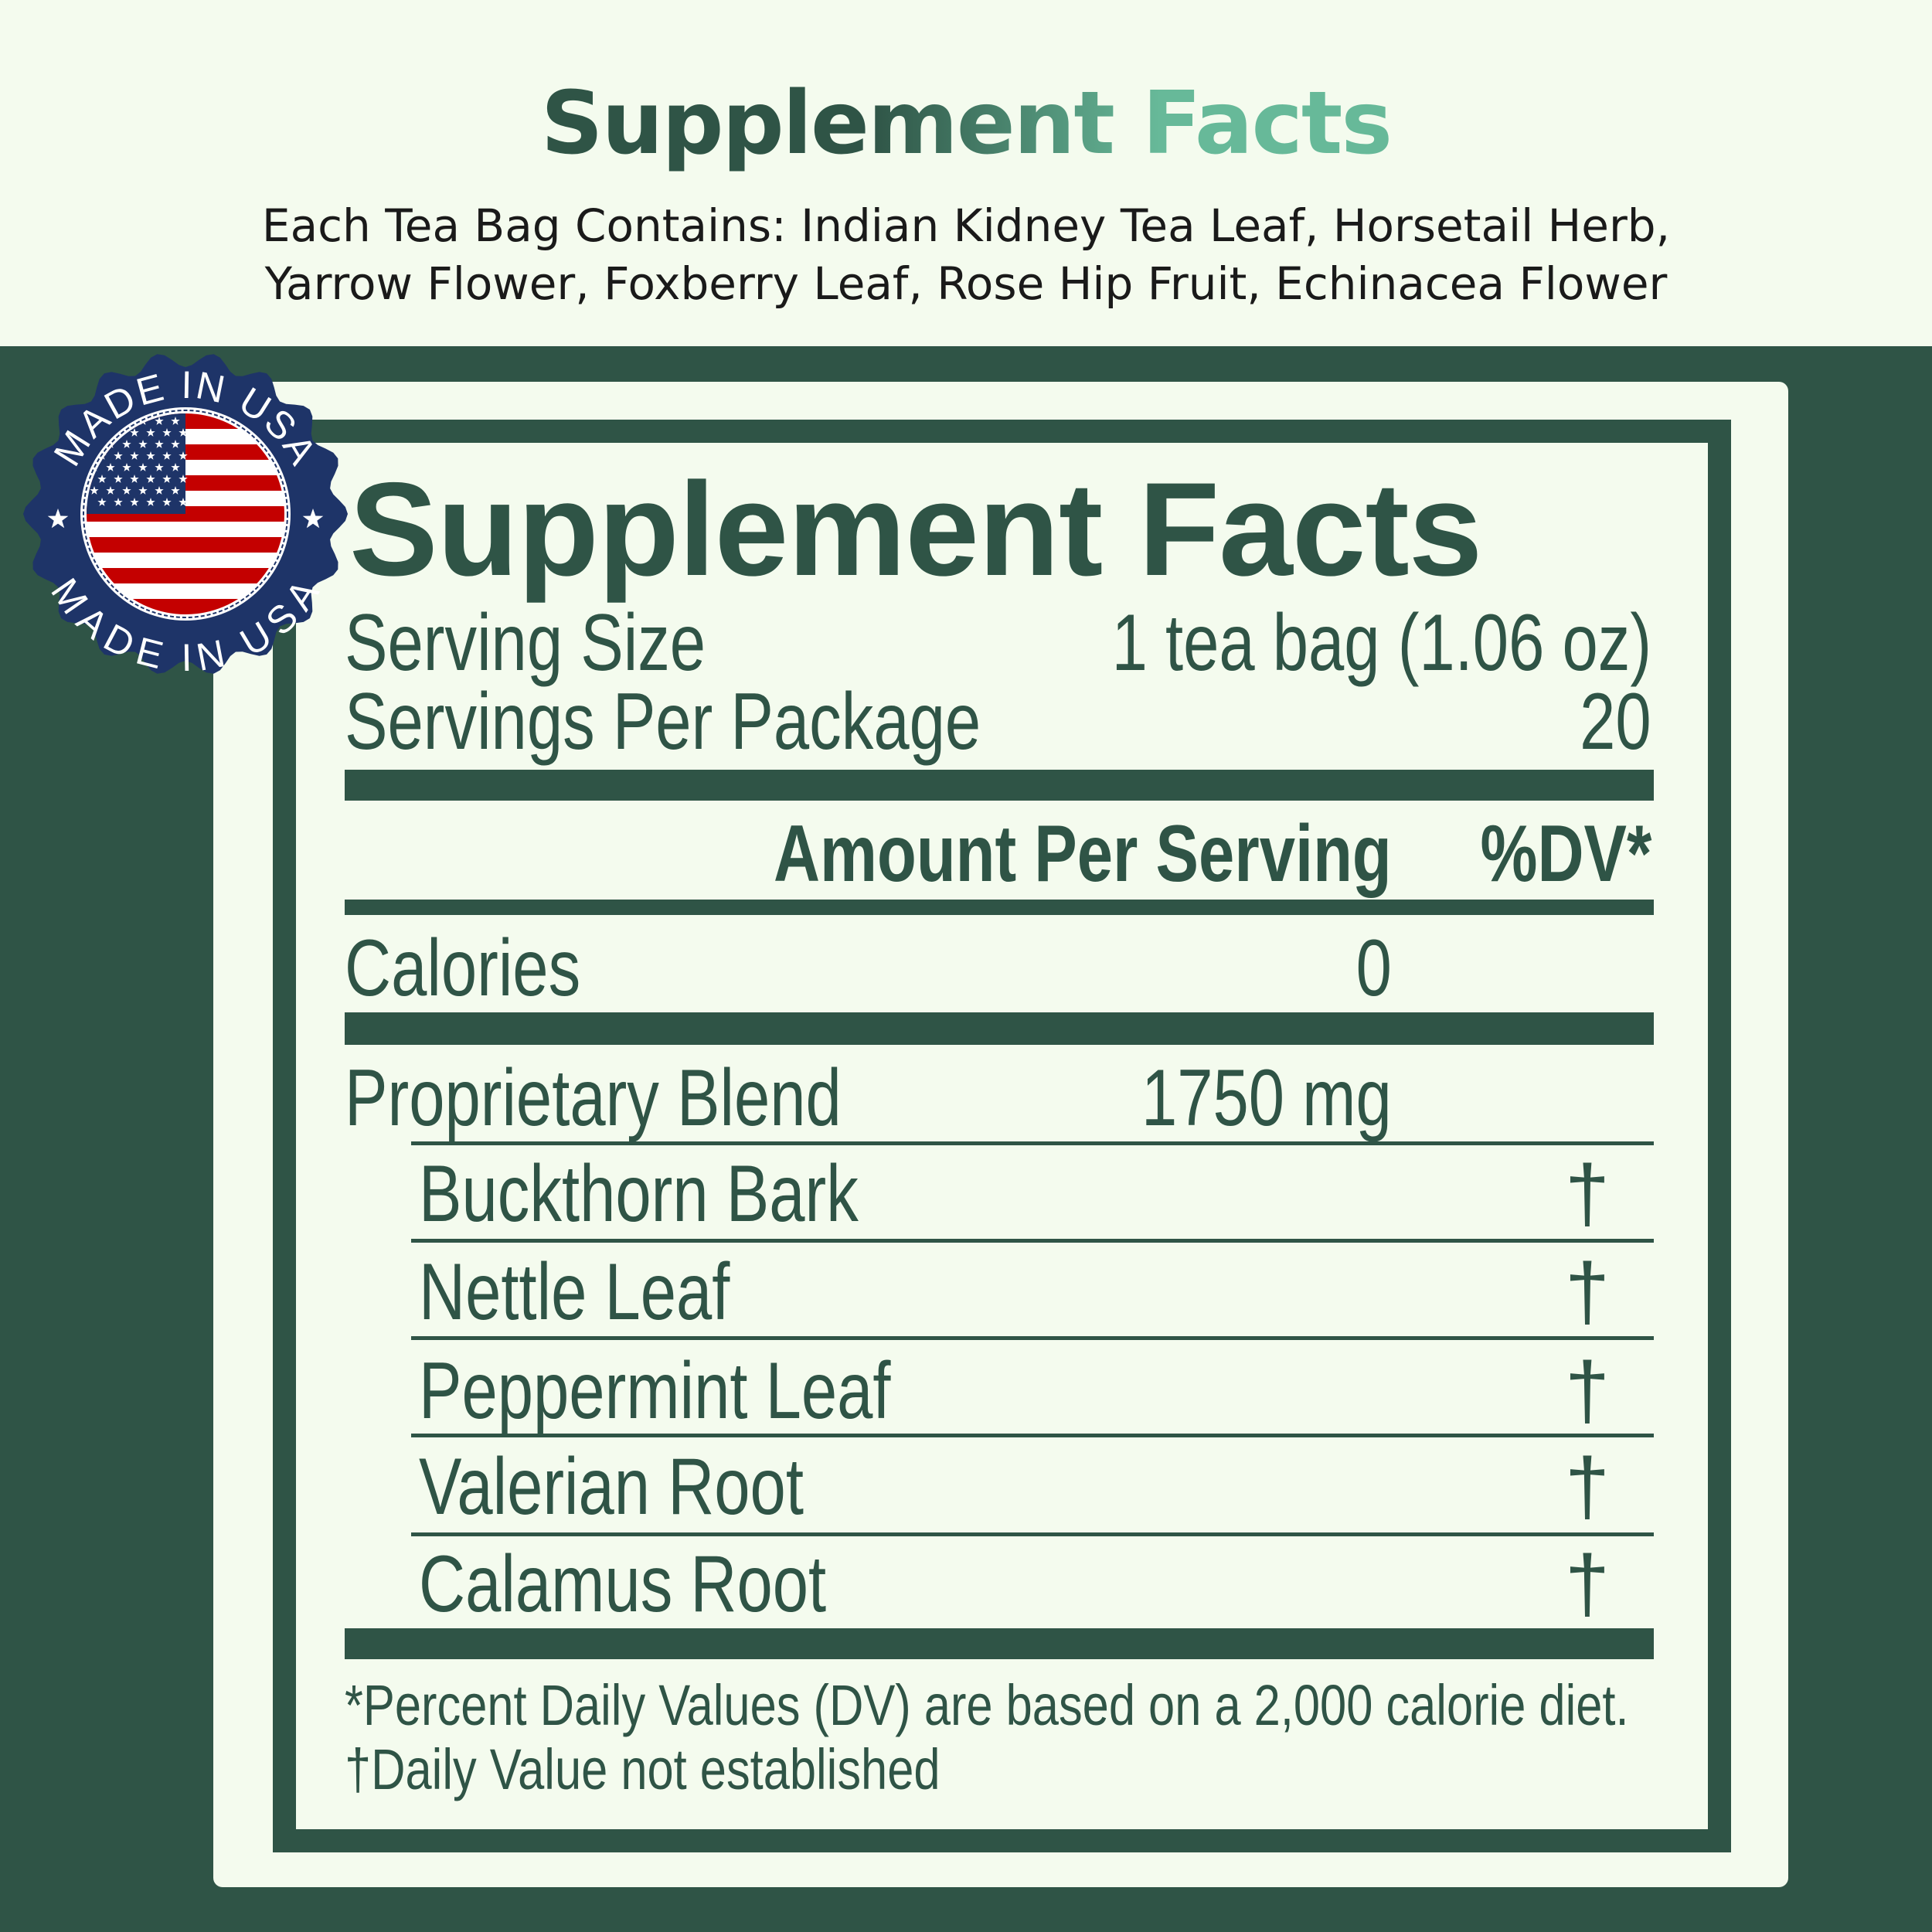 The height and width of the screenshot is (1932, 1932). What do you see at coordinates (574, 1292) in the screenshot?
I see `ingredient-name: Nettle Leaf` at bounding box center [574, 1292].